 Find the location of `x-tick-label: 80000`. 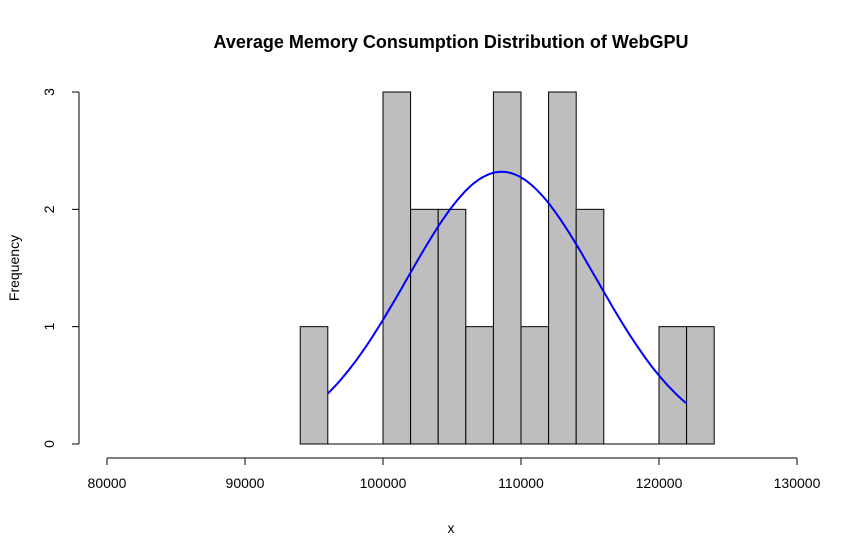

x-tick-label: 80000 is located at coordinates (107, 483).